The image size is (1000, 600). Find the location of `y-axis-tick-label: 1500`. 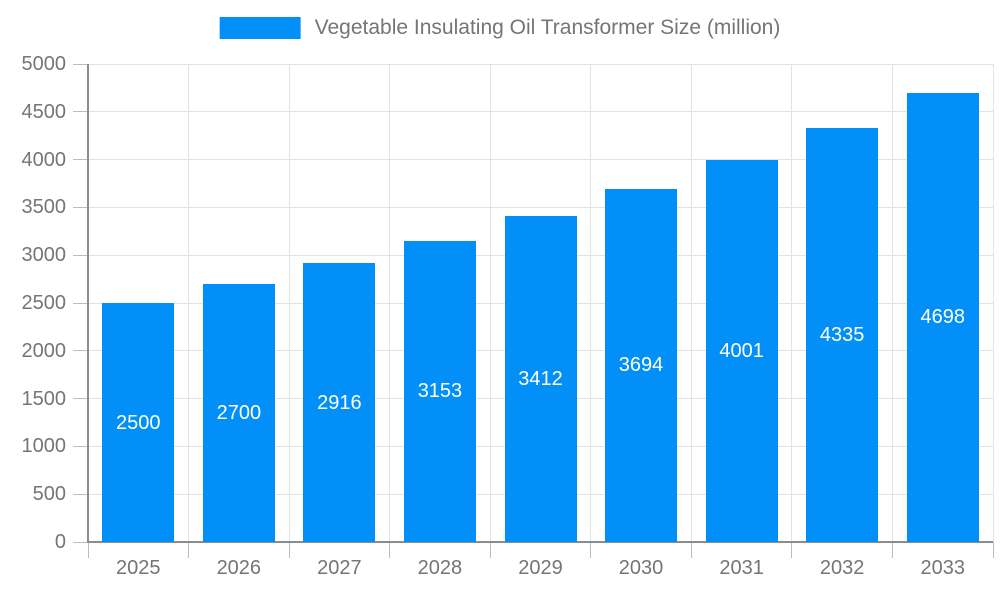

y-axis-tick-label: 1500 is located at coordinates (44, 398).